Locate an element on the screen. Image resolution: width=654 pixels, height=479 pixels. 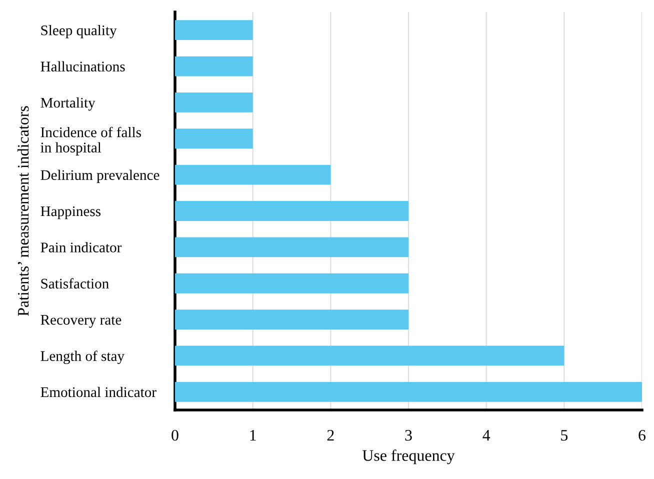
x-tick-label: 6 is located at coordinates (642, 435).